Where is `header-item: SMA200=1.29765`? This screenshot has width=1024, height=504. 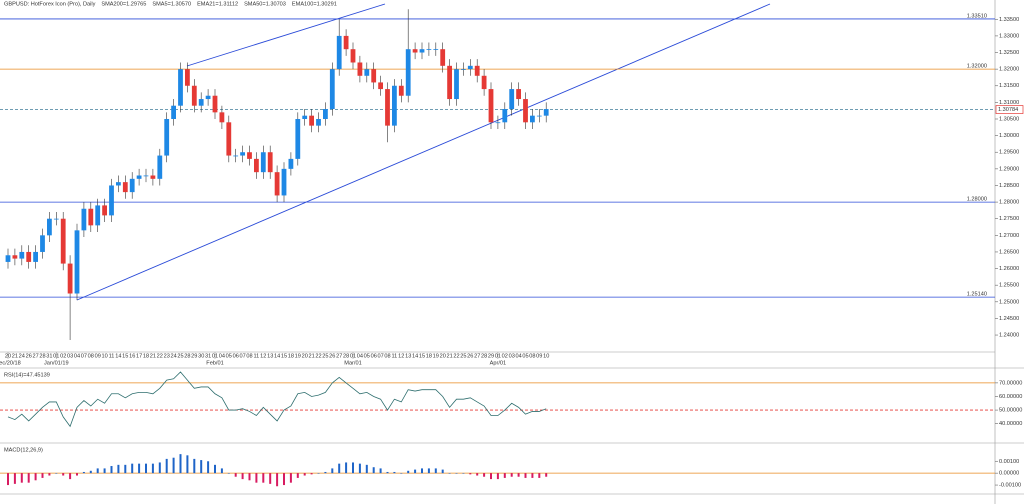 header-item: SMA200=1.29765 is located at coordinates (123, 4).